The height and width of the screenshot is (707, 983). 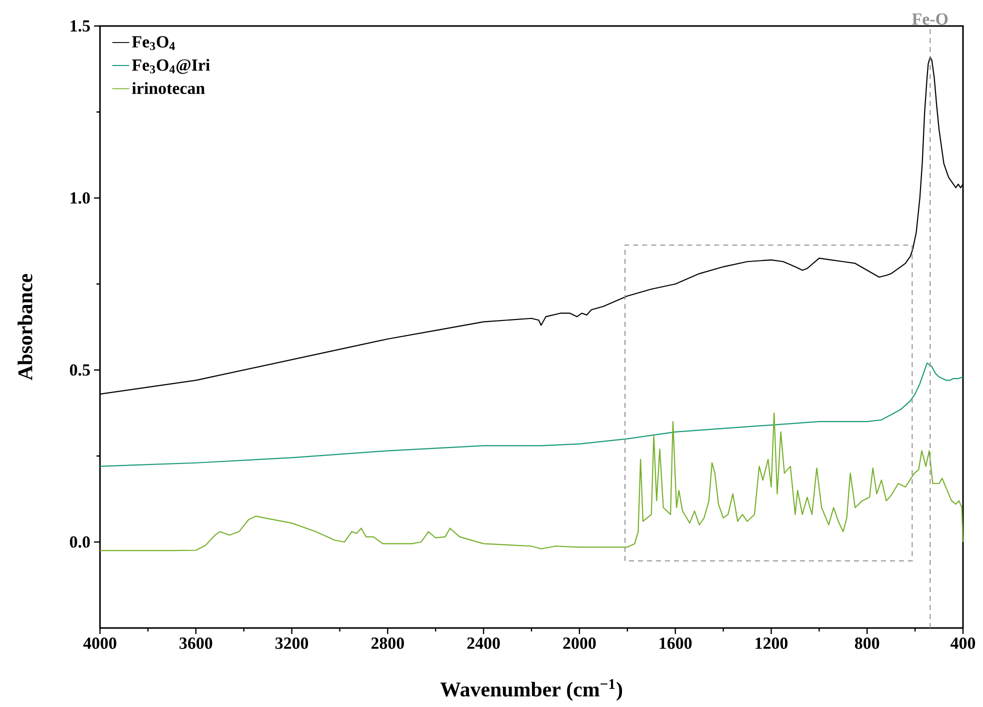 What do you see at coordinates (80, 542) in the screenshot?
I see `y-tick-label: 0.0` at bounding box center [80, 542].